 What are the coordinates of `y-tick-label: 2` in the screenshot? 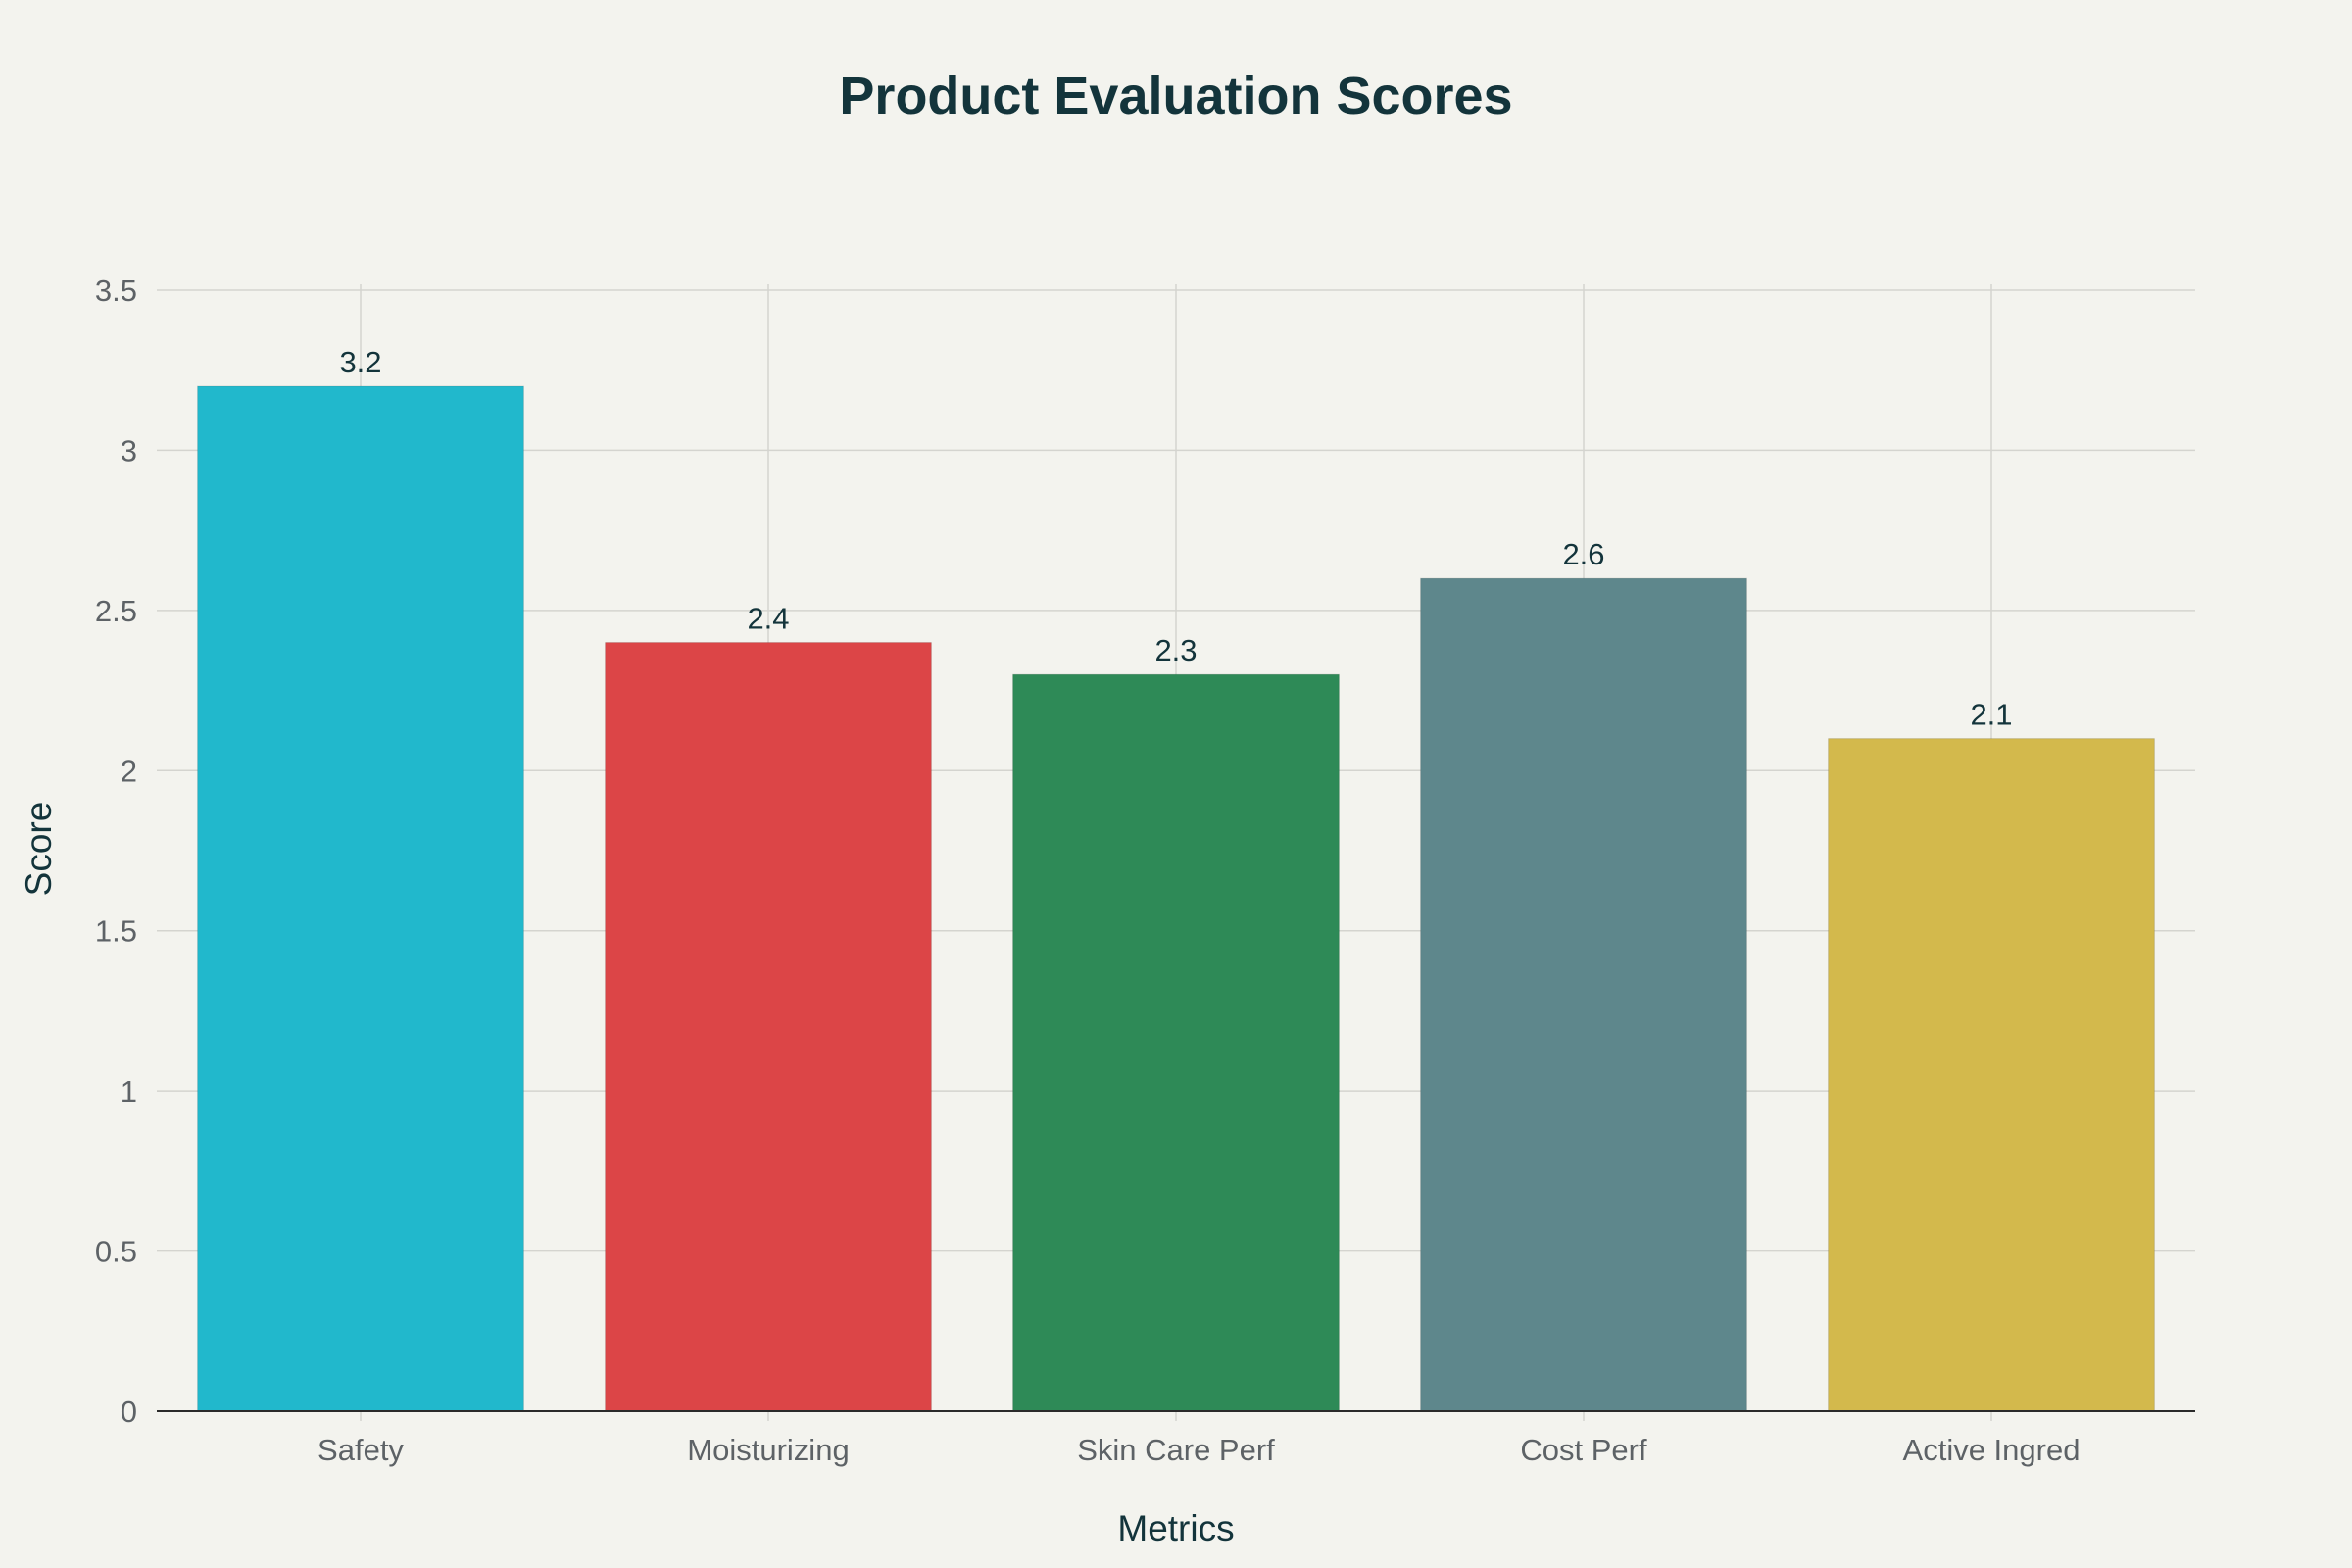 It's located at (129, 771).